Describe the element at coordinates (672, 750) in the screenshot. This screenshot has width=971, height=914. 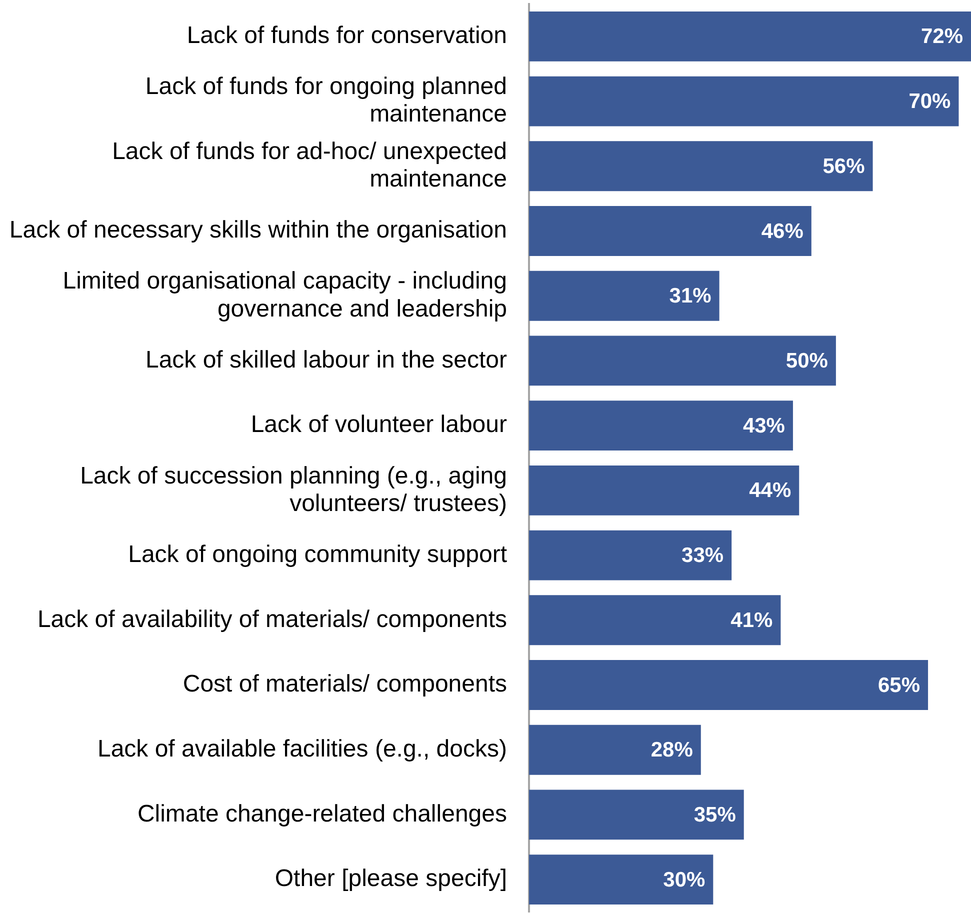
I see `data-label: 28%` at that location.